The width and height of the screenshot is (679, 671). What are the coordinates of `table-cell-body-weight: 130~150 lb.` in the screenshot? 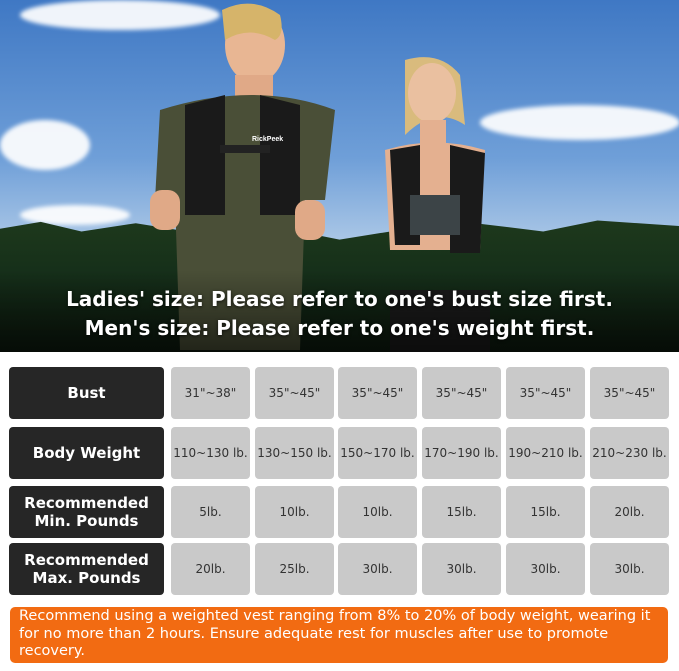 It's located at (294, 453).